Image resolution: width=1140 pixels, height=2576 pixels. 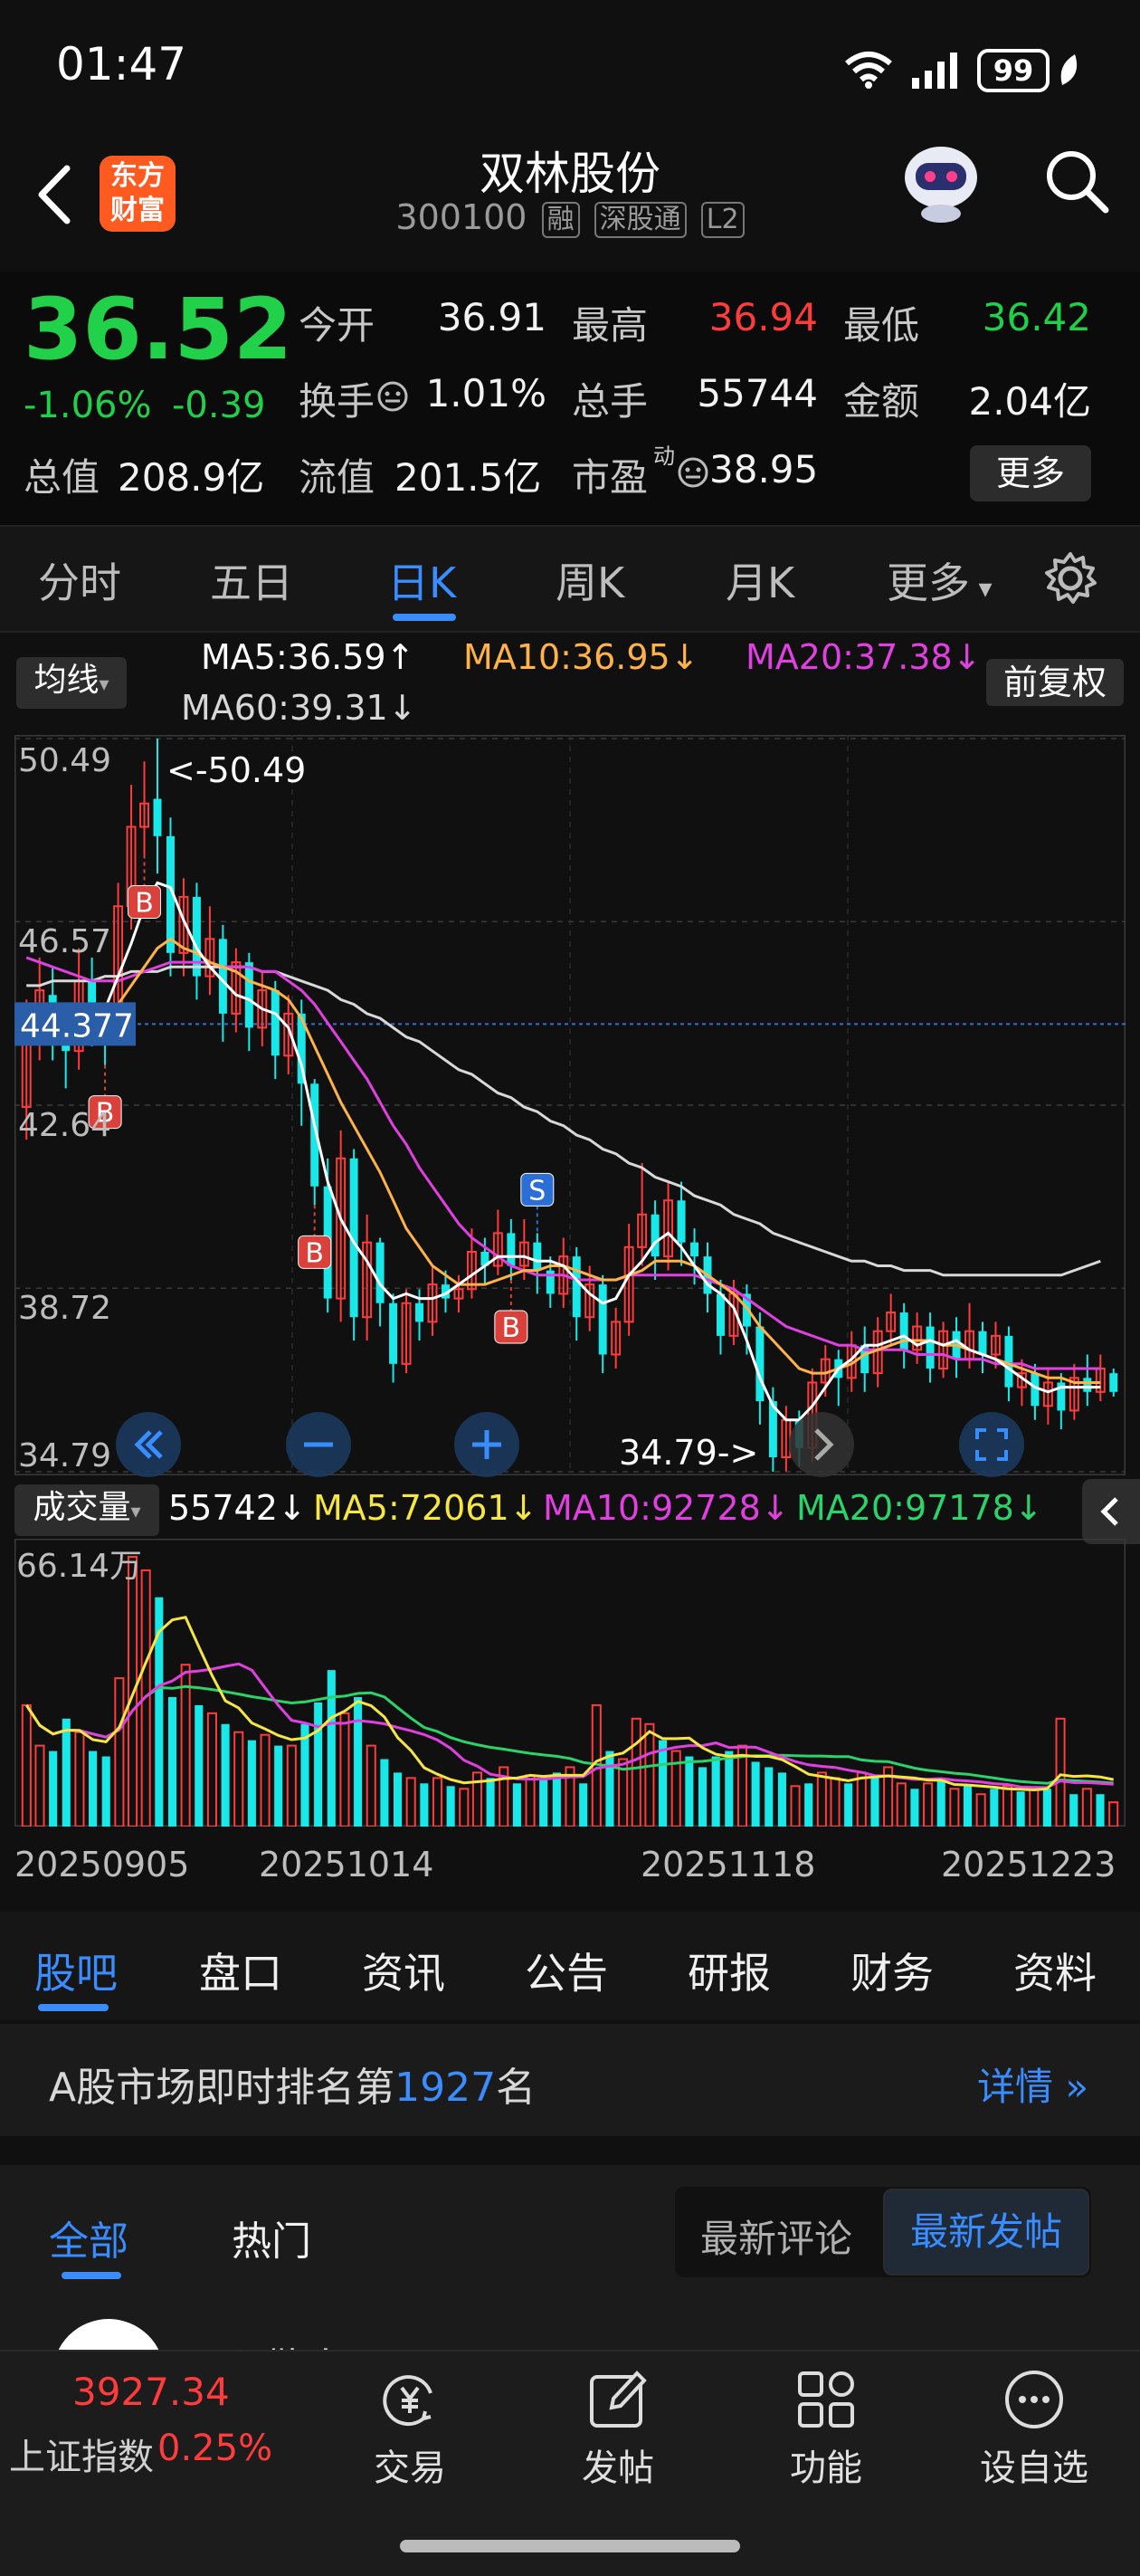 What do you see at coordinates (688, 1453) in the screenshot?
I see `min-price-marker: 34.79->` at bounding box center [688, 1453].